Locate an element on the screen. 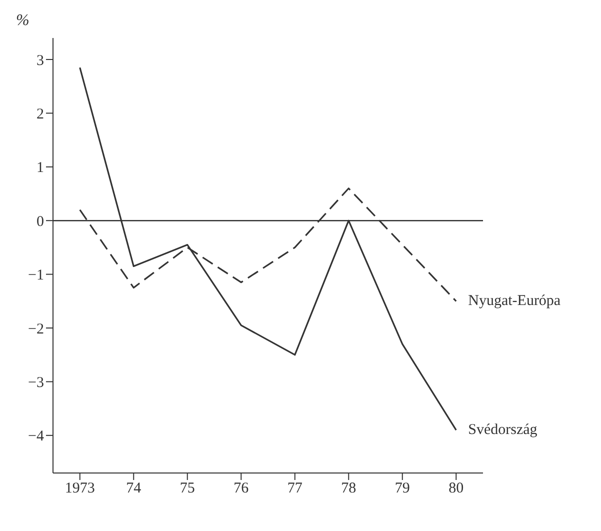 This screenshot has width=601, height=531. x-tick-label: 76 is located at coordinates (242, 488).